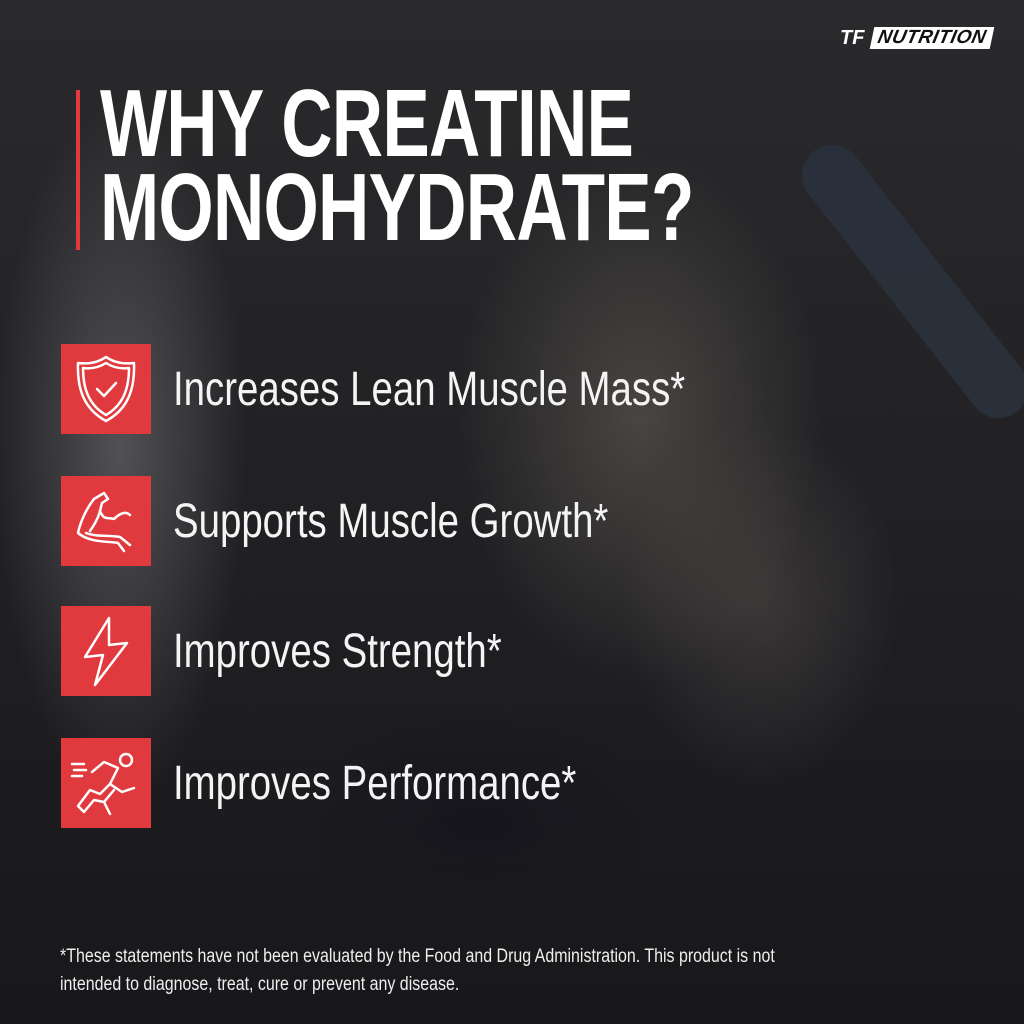  What do you see at coordinates (375, 783) in the screenshot?
I see `feature-label: Improves Performance*` at bounding box center [375, 783].